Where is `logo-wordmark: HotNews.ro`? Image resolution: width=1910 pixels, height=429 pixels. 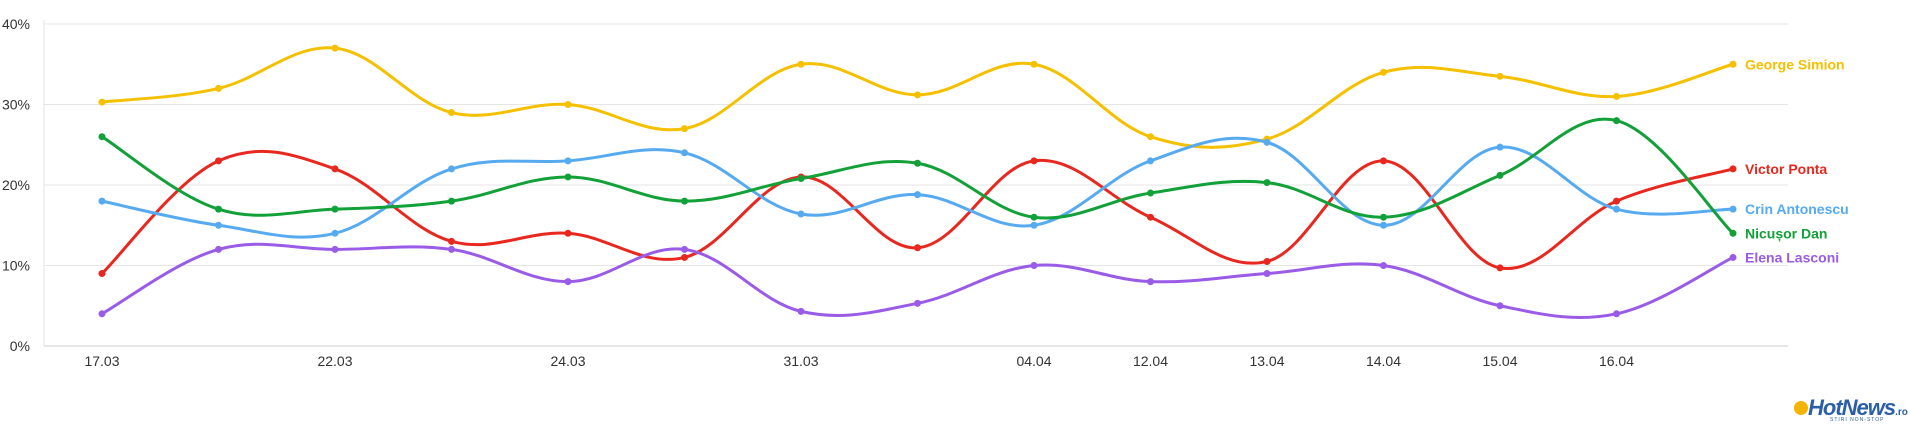 logo-wordmark: HotNews.ro is located at coordinates (1858, 408).